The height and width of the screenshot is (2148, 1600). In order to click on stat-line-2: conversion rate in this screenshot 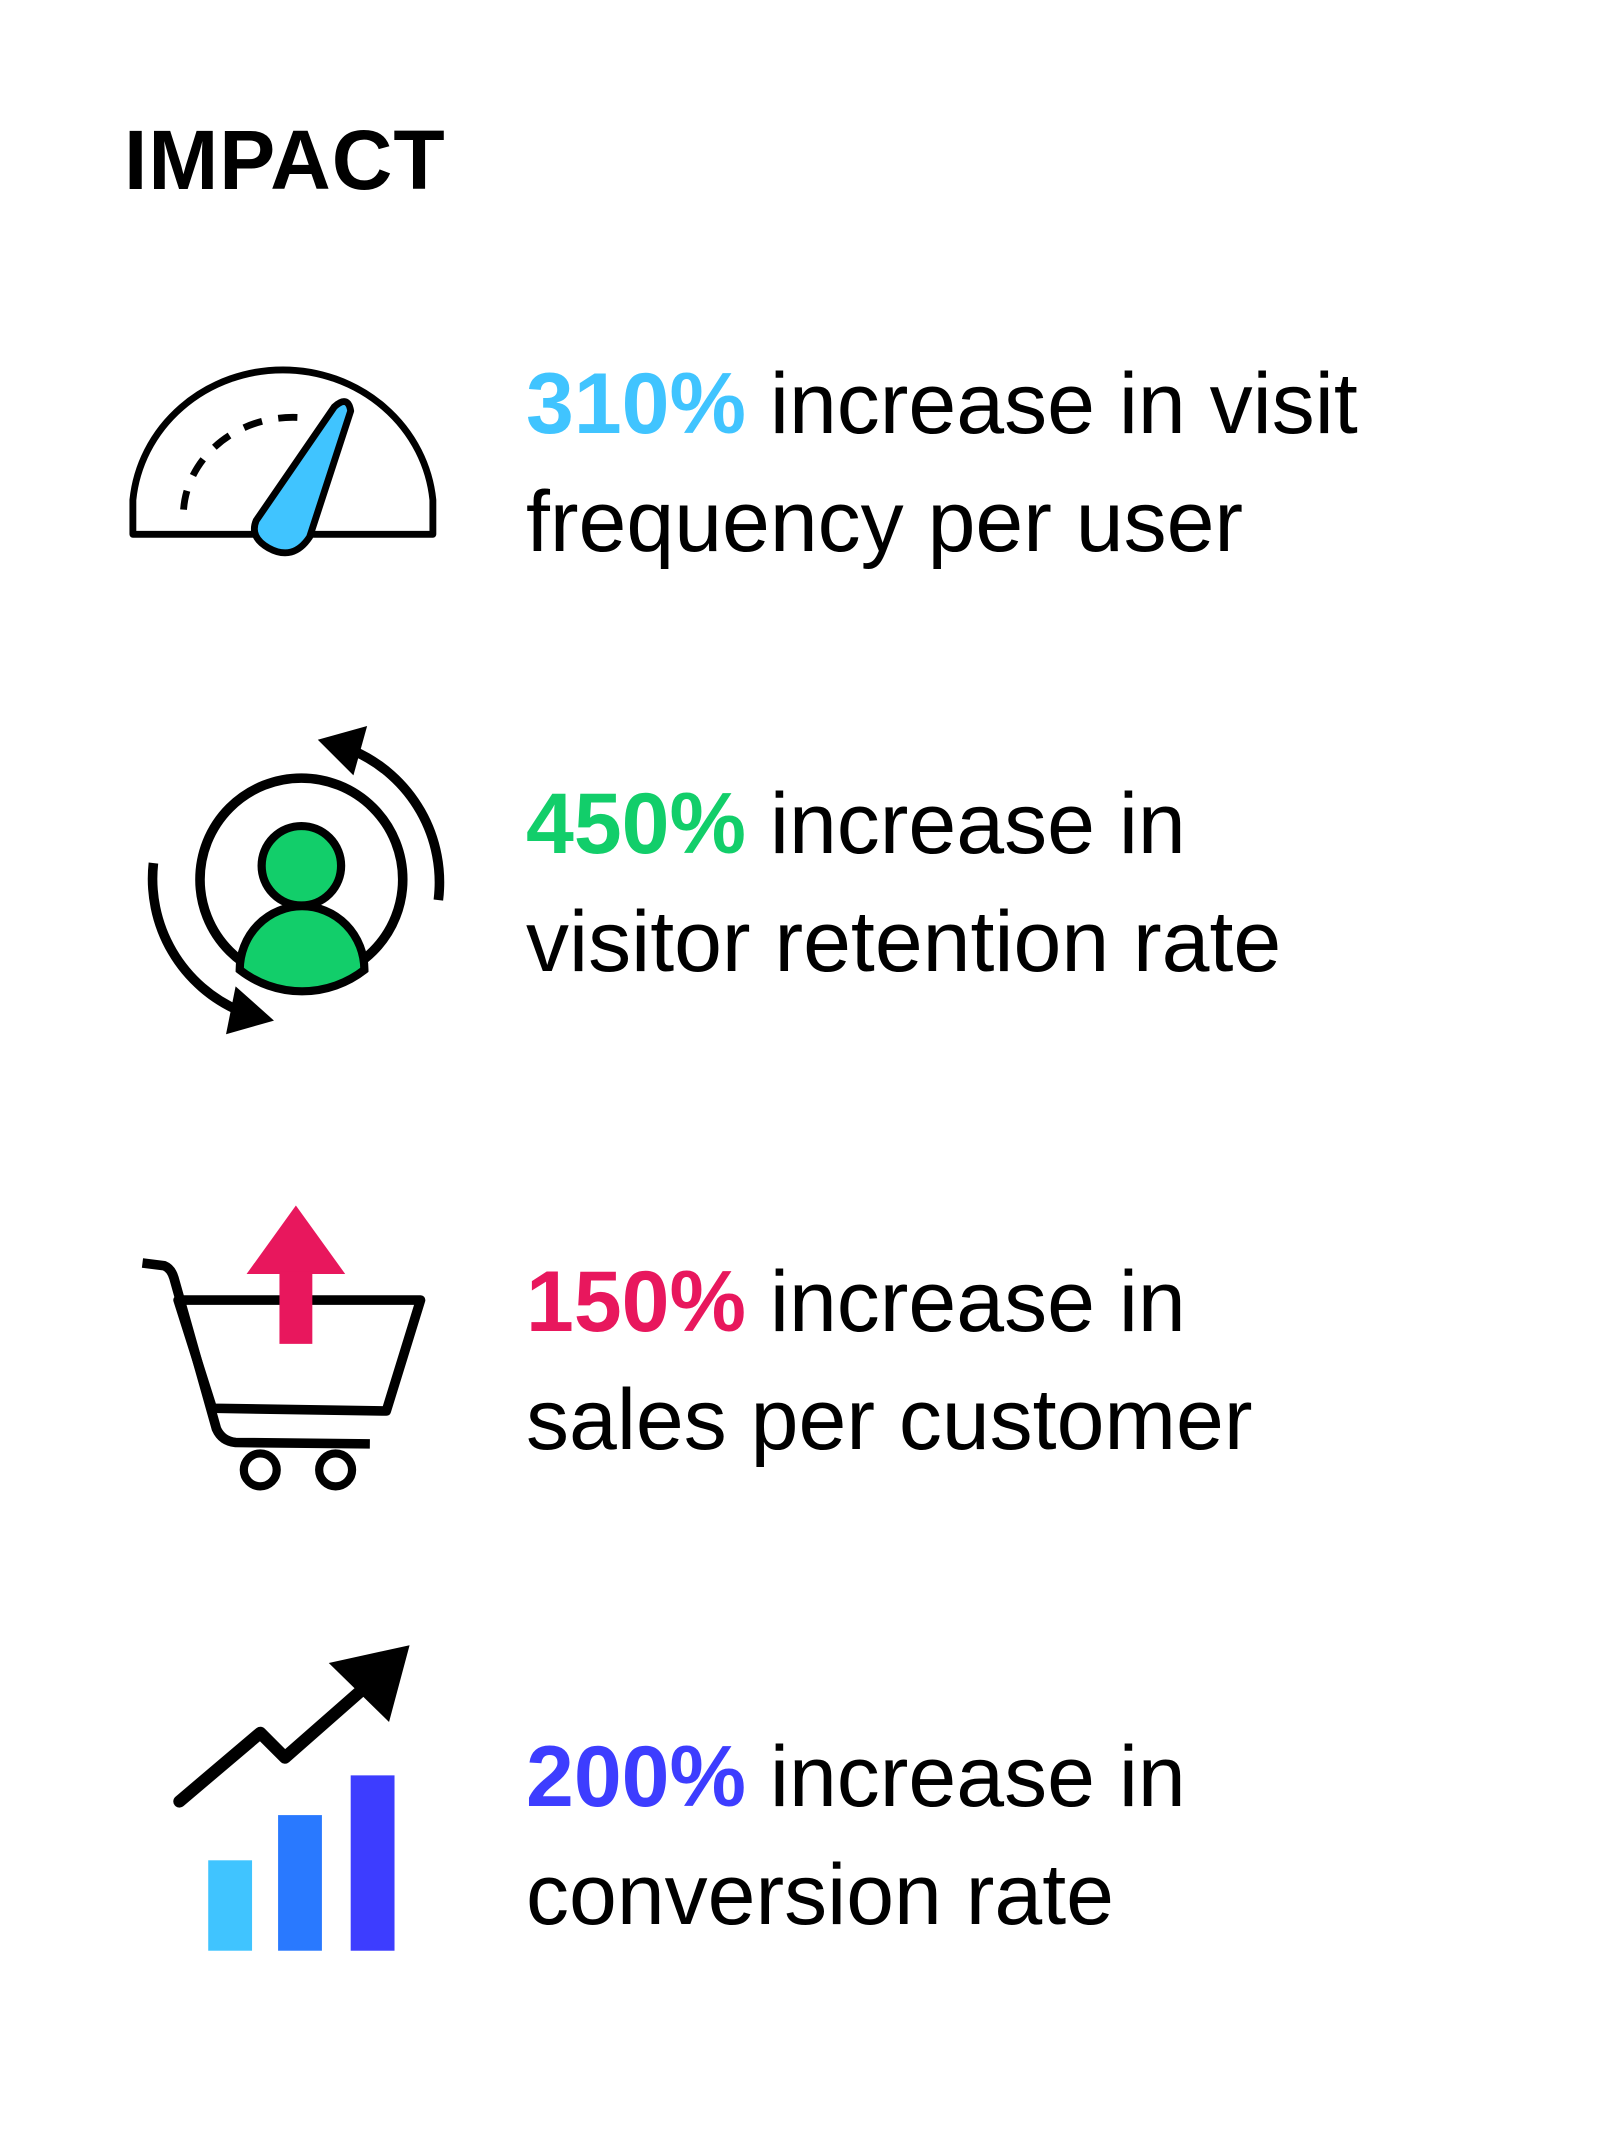, I will do `click(820, 1895)`.